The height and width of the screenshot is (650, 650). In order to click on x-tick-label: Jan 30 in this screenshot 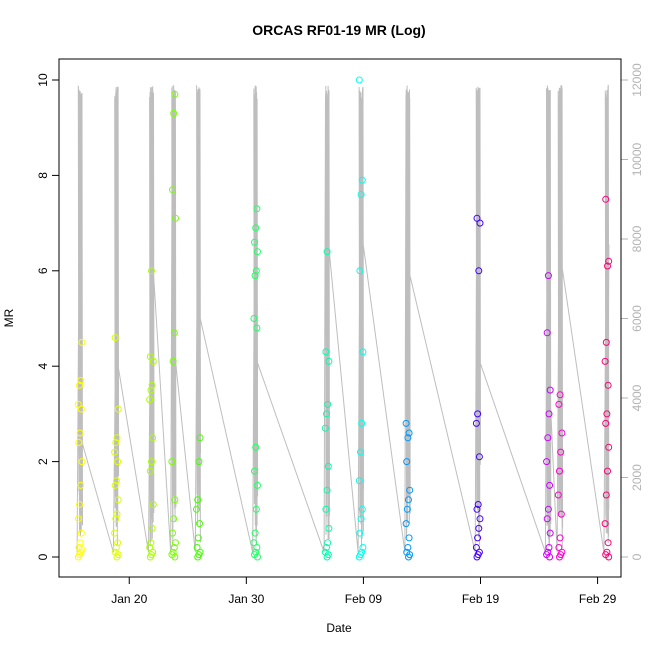, I will do `click(246, 599)`.